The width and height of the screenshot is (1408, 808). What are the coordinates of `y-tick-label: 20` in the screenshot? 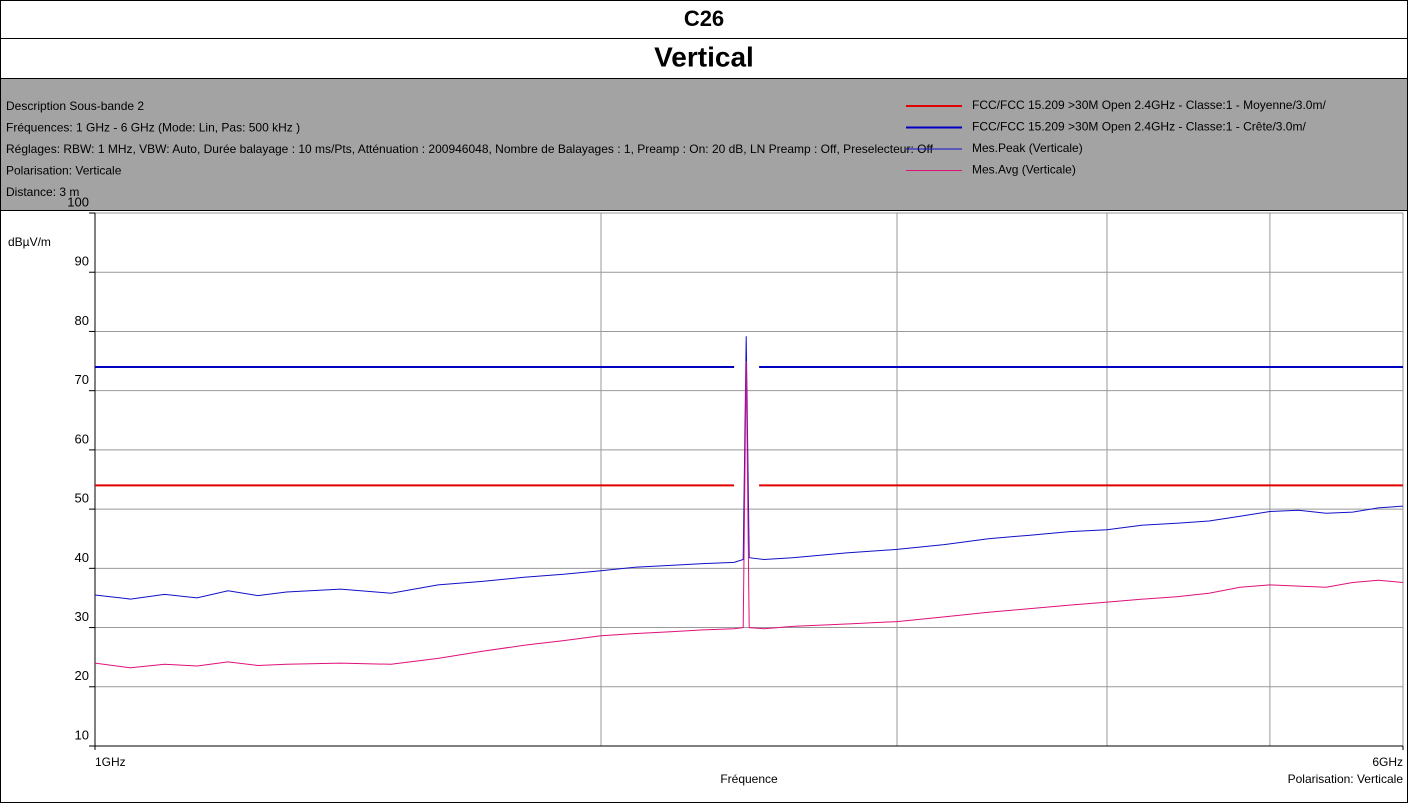 It's located at (82, 675).